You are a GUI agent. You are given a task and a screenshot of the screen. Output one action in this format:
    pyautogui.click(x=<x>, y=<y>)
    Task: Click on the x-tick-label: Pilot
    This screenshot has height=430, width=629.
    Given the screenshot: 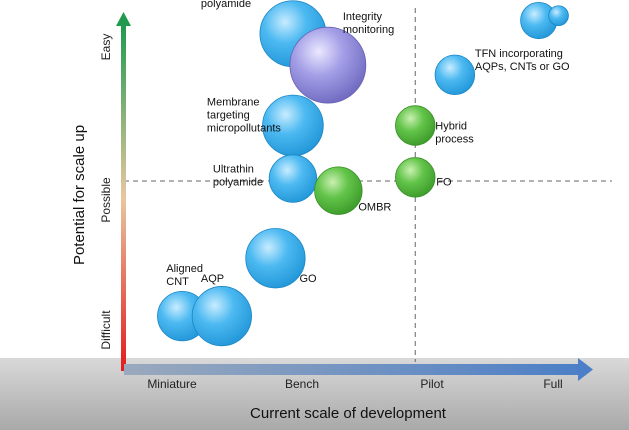 What is the action you would take?
    pyautogui.click(x=432, y=384)
    